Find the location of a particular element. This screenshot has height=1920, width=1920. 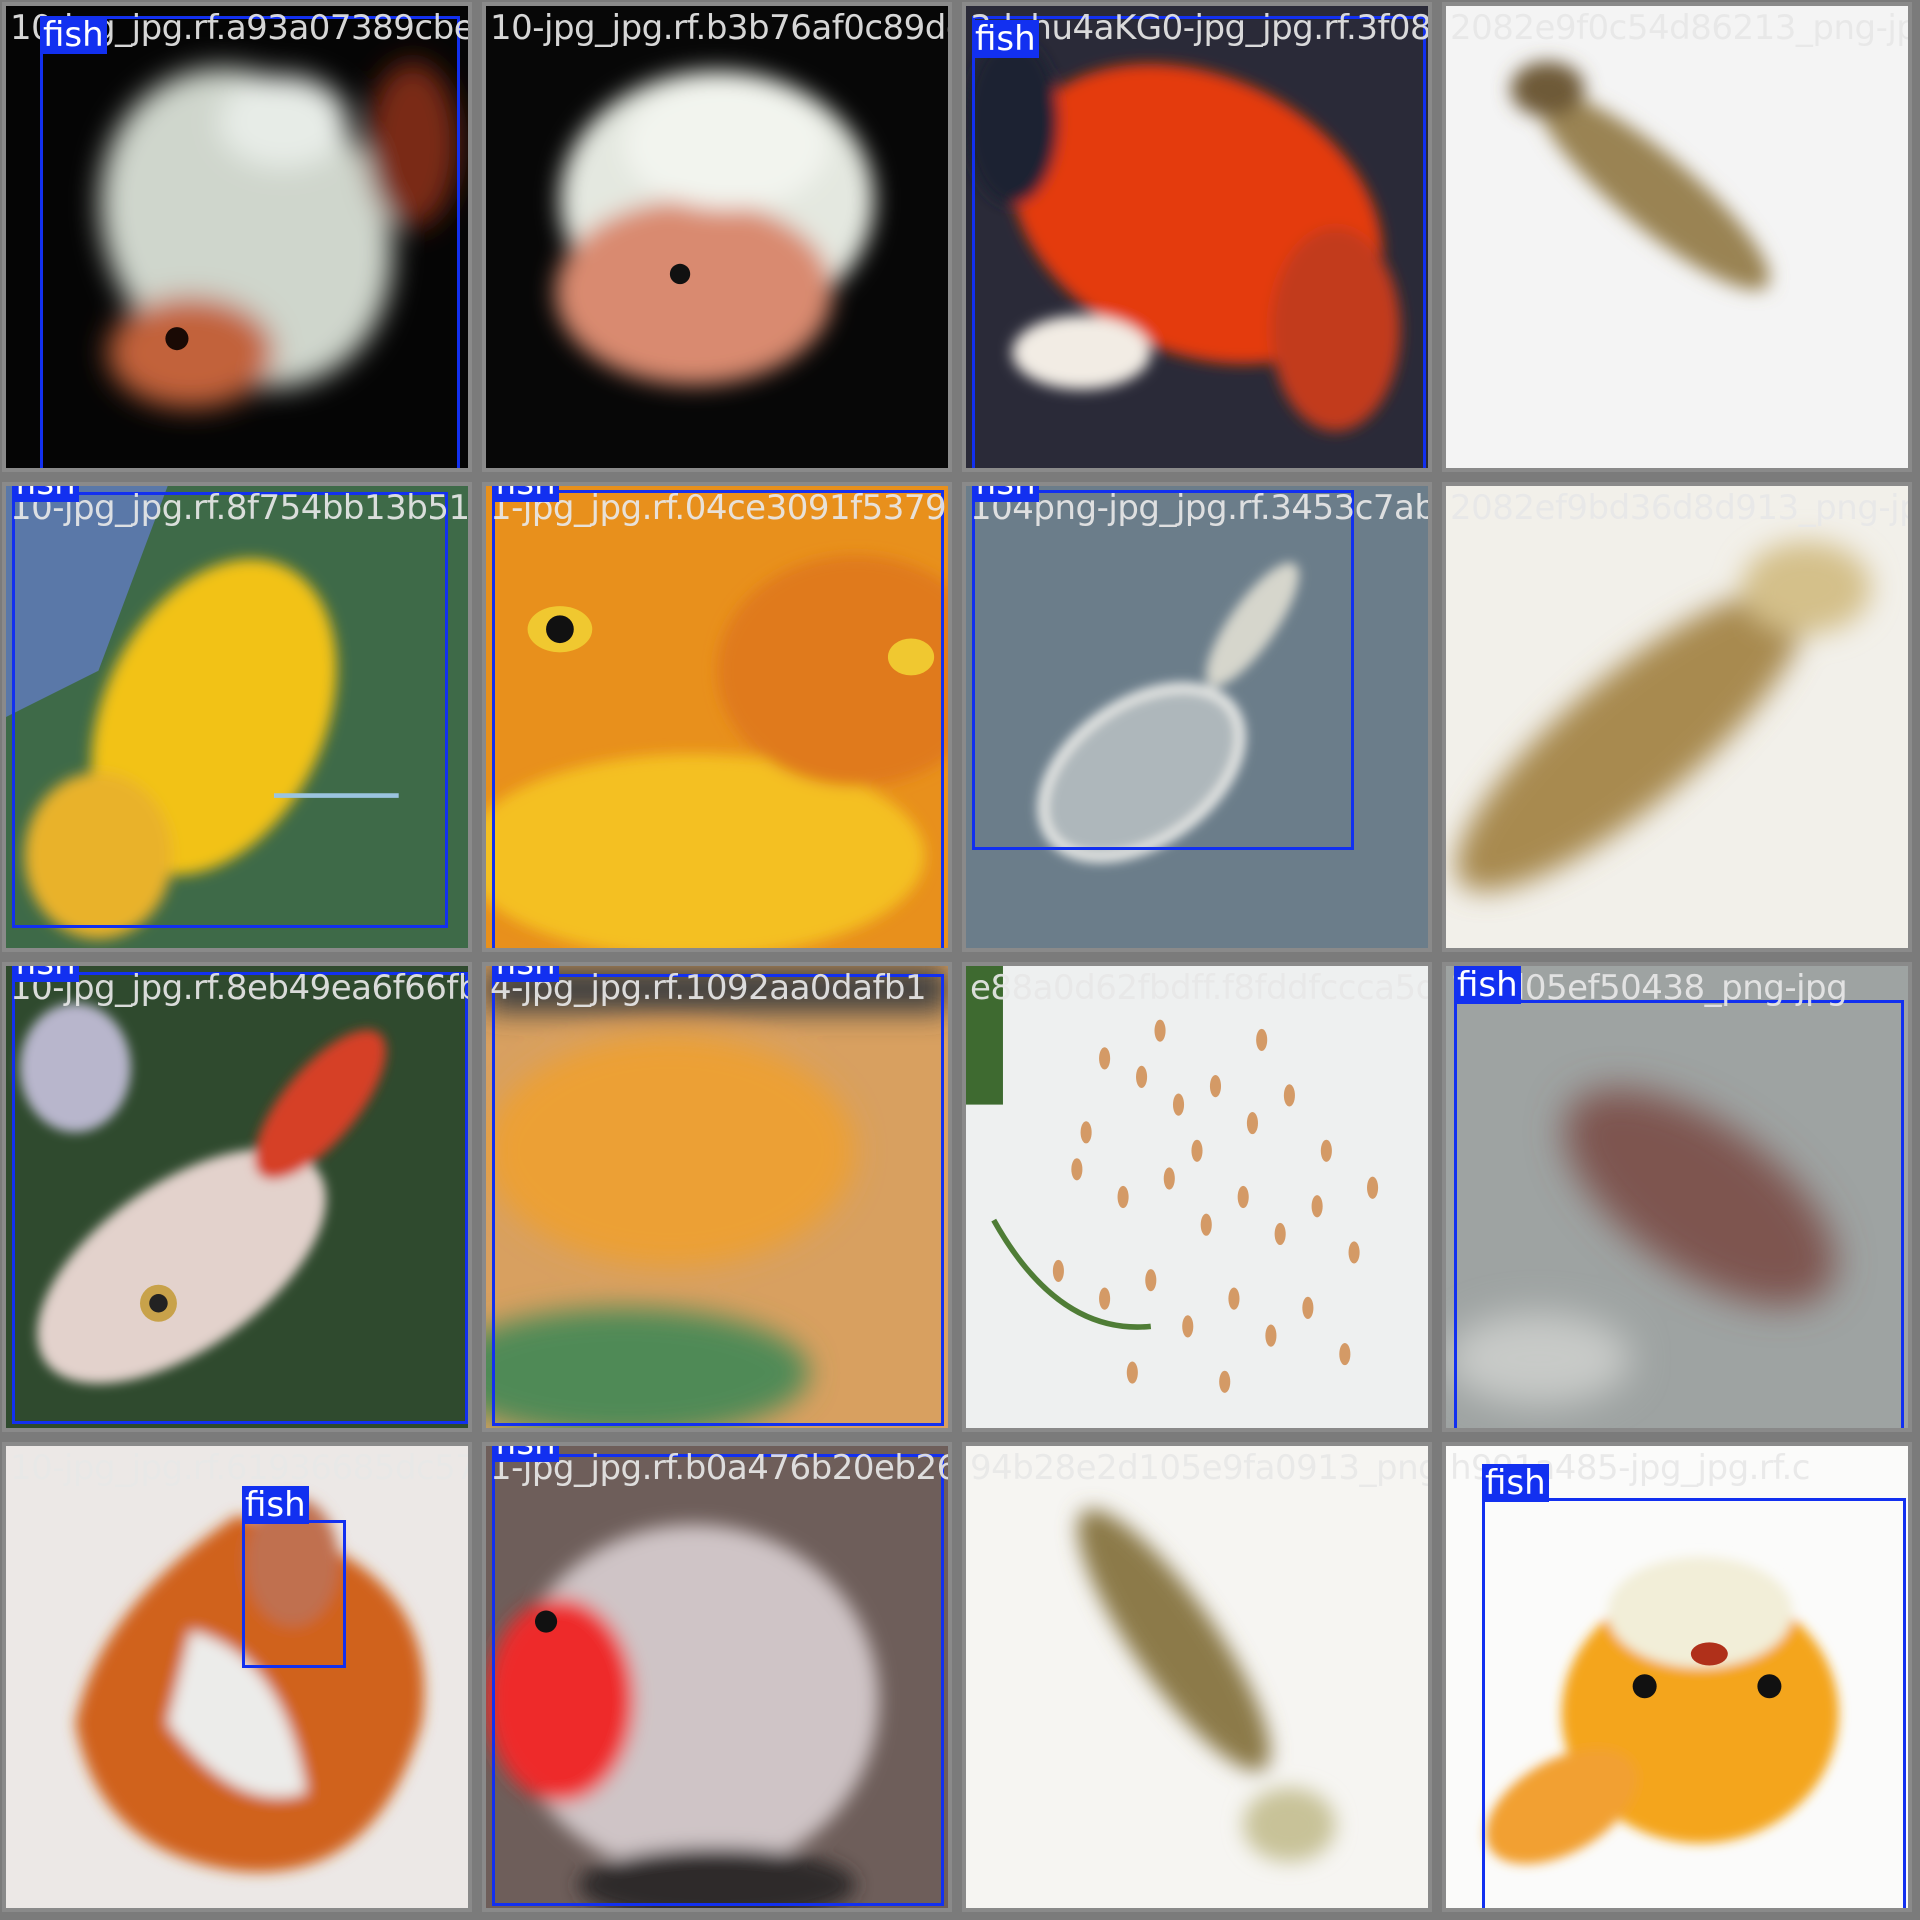

tile-4: 2082e9f0c54d86213_png-jpg is located at coordinates (1677, 237).